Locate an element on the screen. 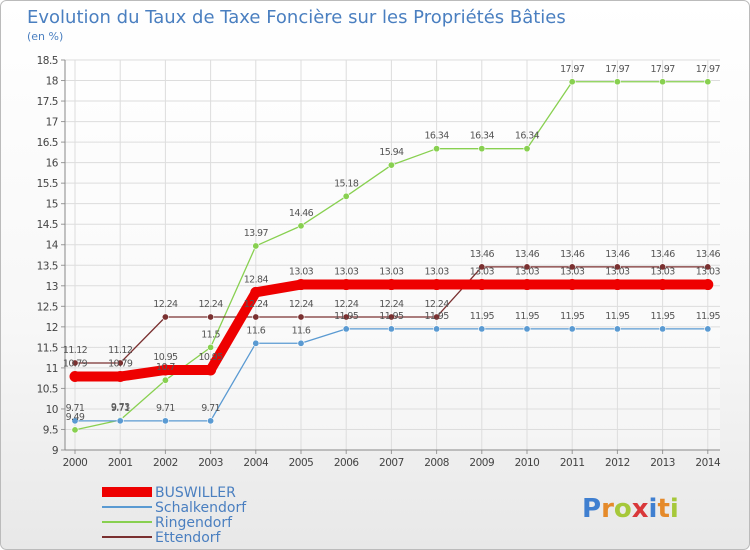  x-tick-label: 2010 is located at coordinates (527, 463).